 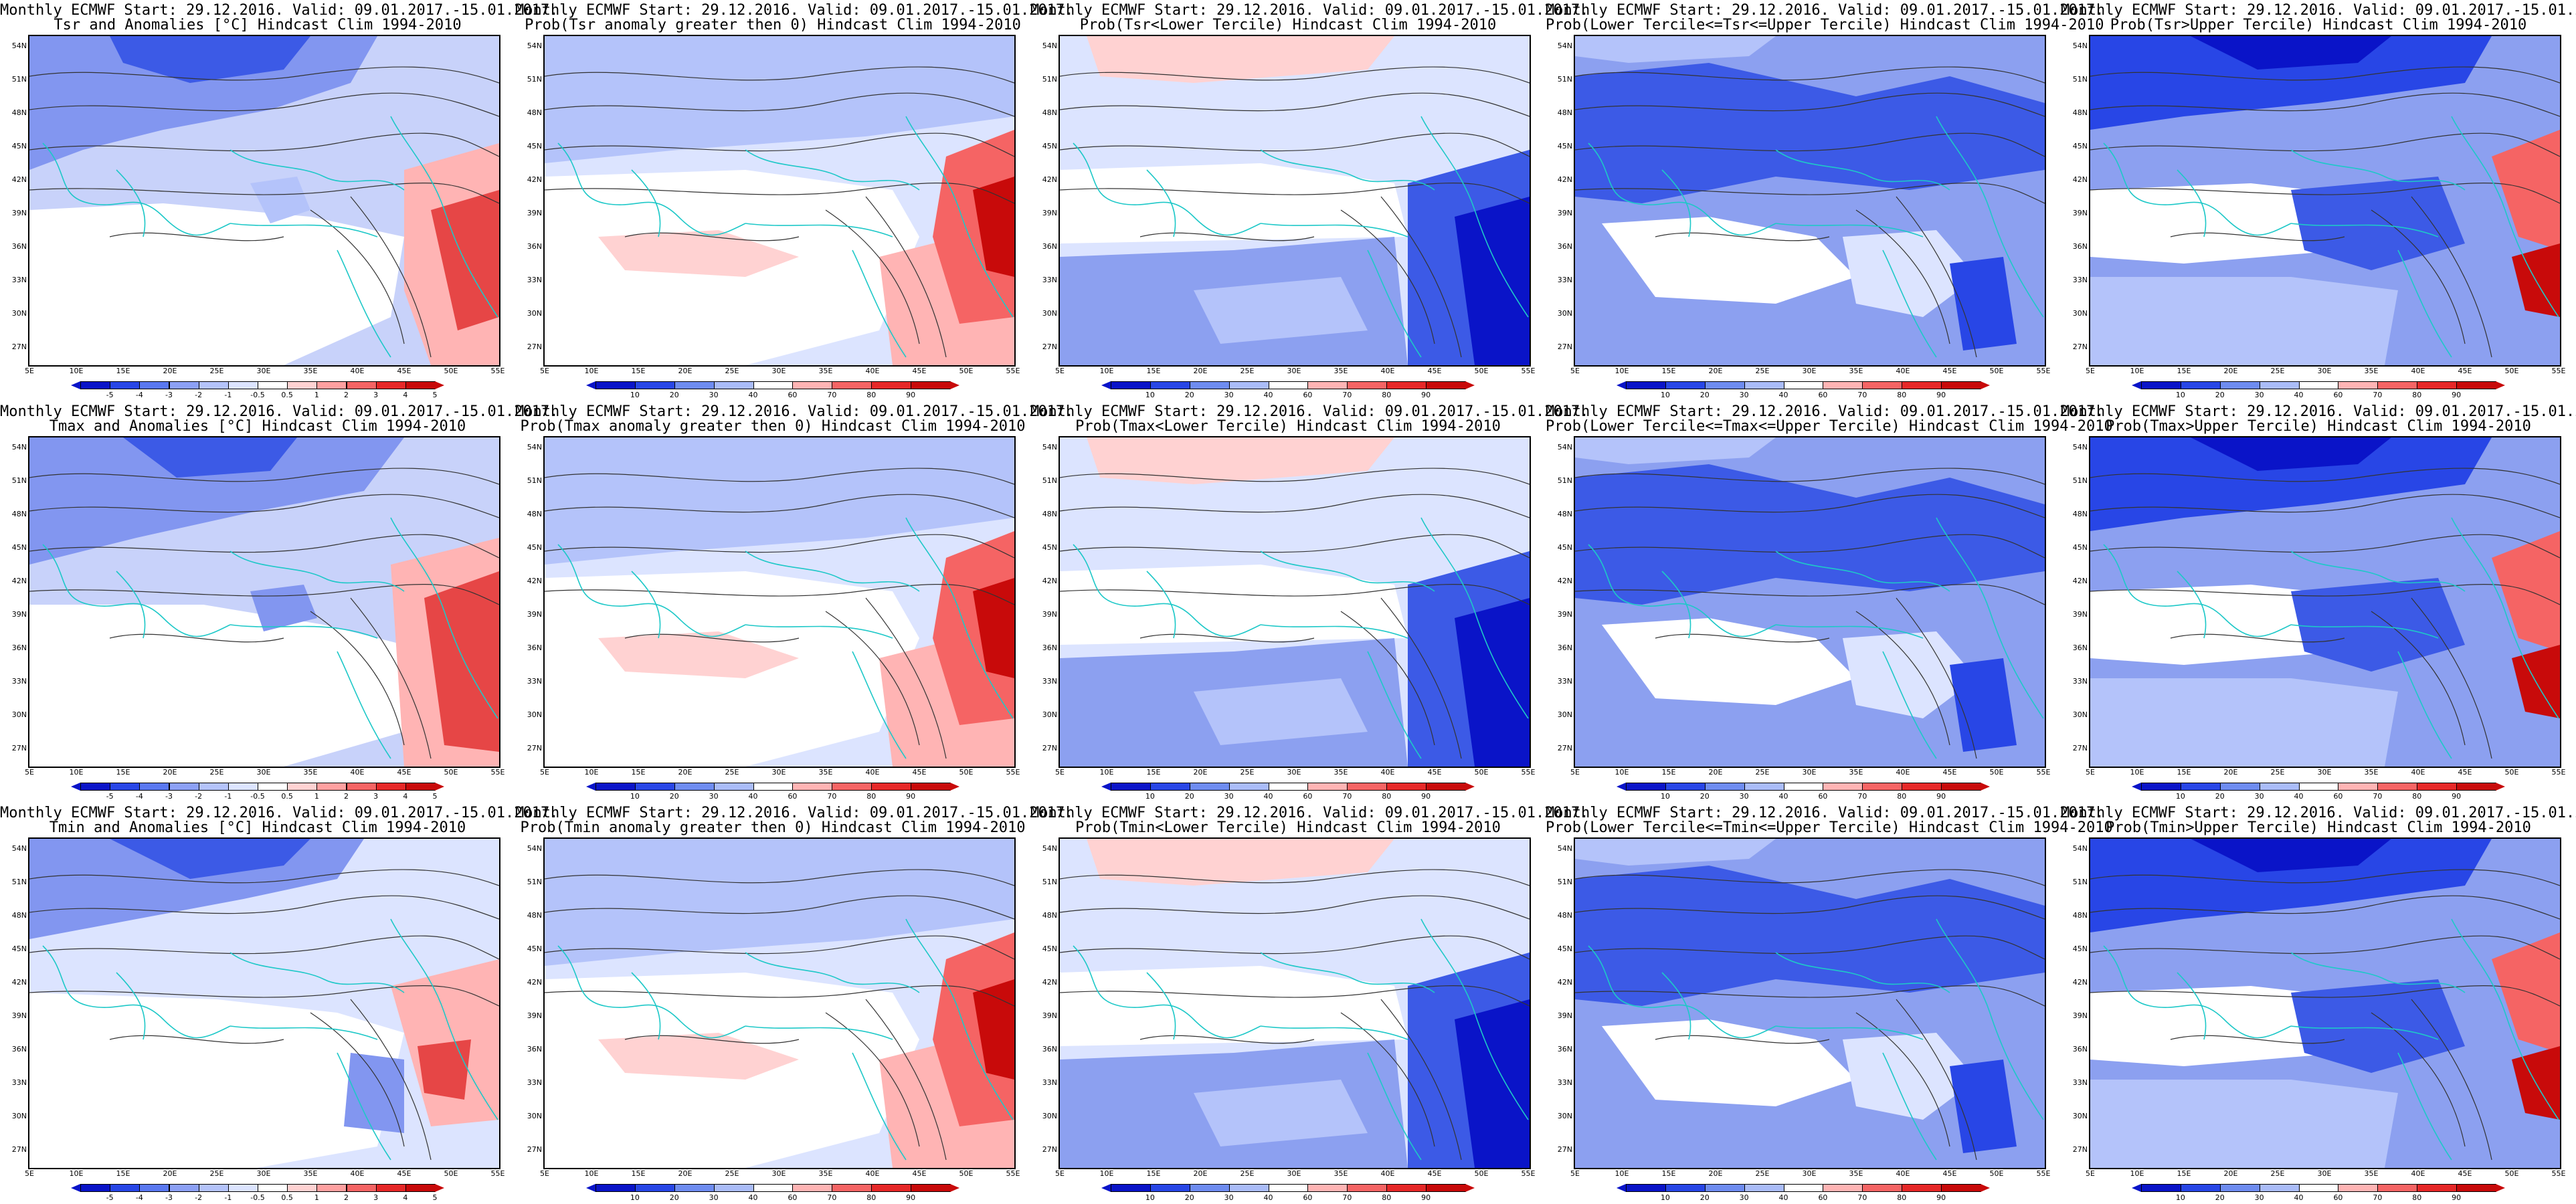 I want to click on colorbar-label: 80, so click(x=1902, y=796).